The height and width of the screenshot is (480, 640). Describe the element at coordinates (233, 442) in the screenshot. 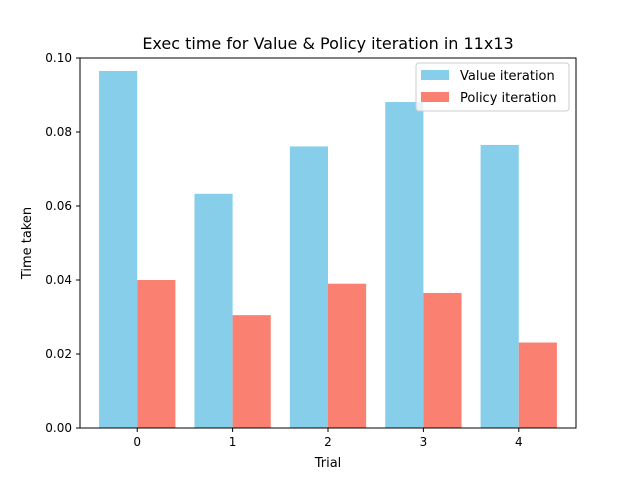

I see `x-tick-label: 1` at that location.